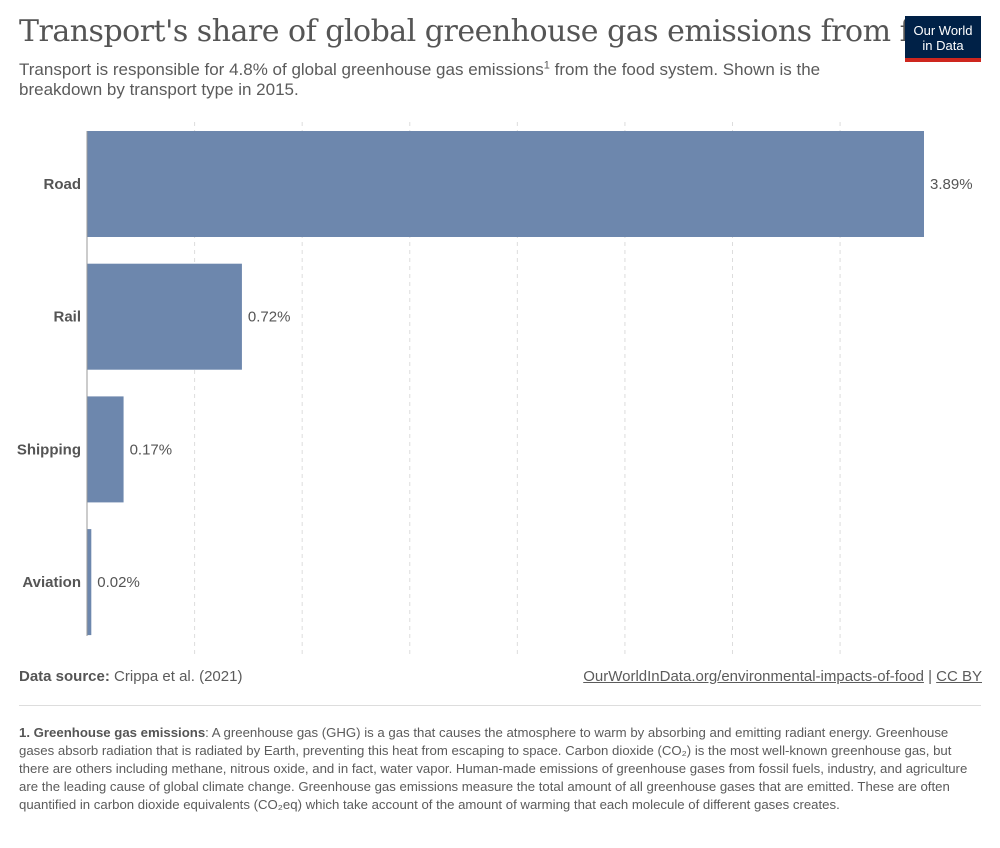  I want to click on value-label-aviation: 0.02%, so click(118, 582).